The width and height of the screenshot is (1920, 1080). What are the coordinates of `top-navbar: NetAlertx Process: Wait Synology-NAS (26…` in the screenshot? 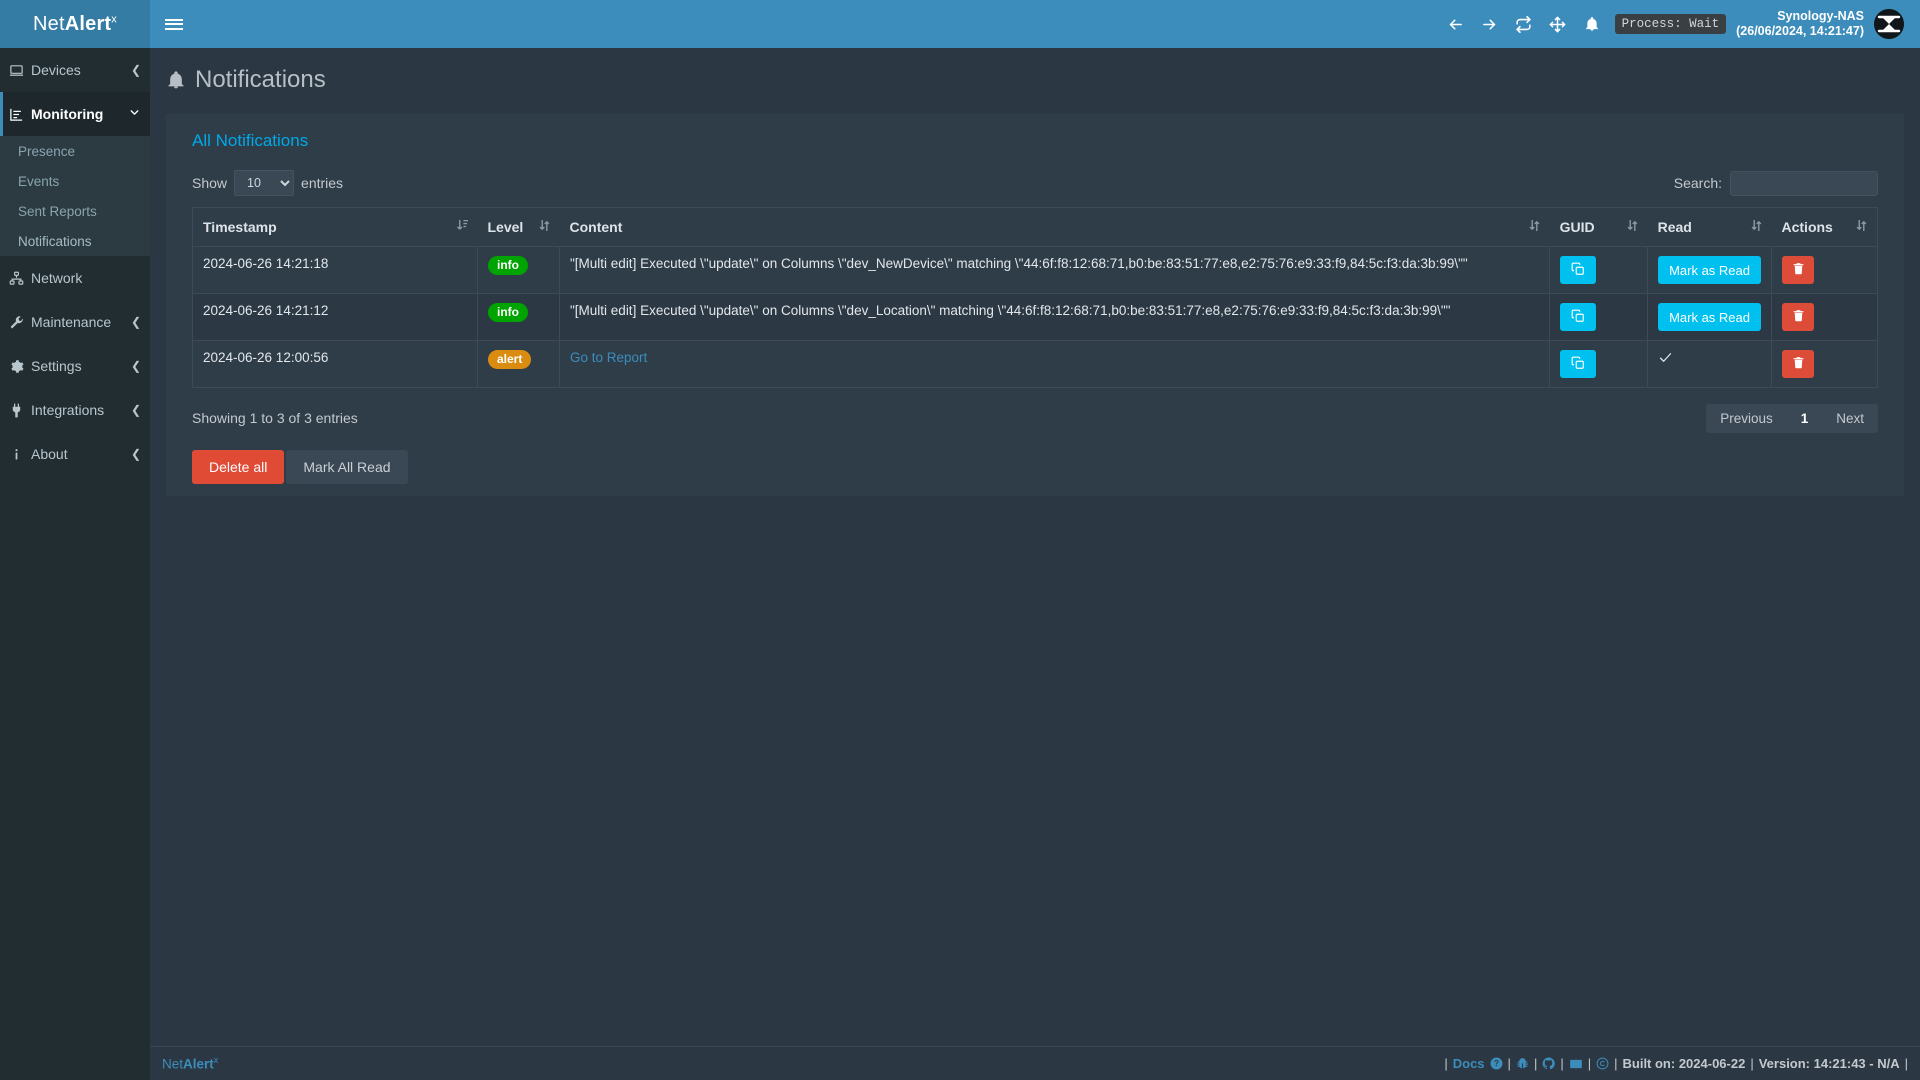 It's located at (960, 24).